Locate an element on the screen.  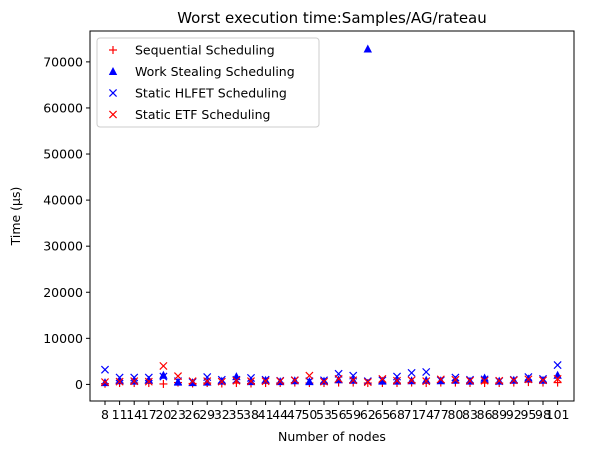
x-tick-label: 41 is located at coordinates (266, 414).